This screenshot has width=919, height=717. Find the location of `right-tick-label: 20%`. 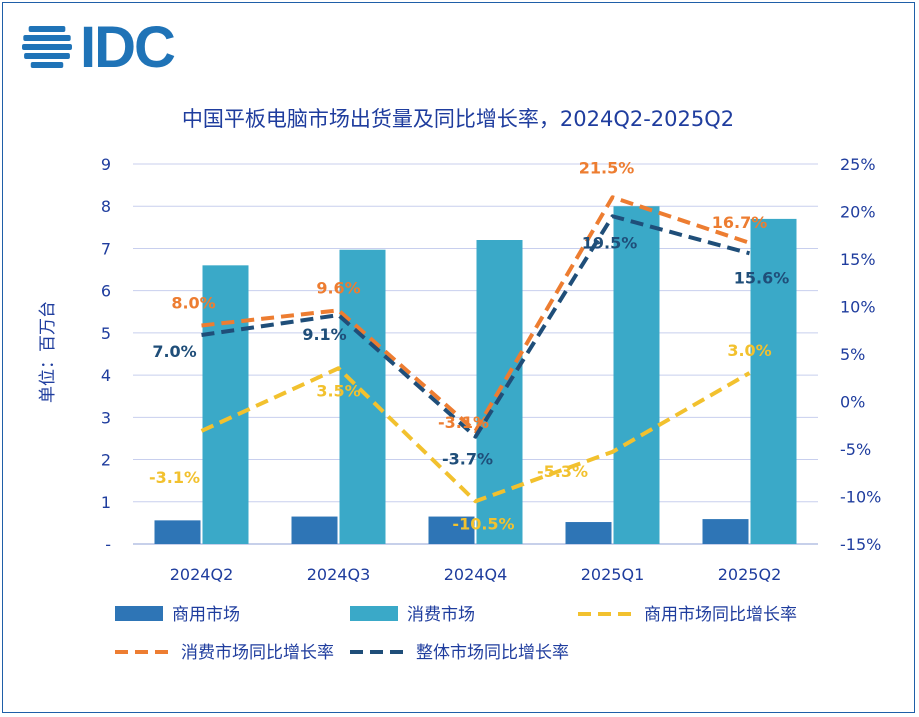

right-tick-label: 20% is located at coordinates (858, 212).